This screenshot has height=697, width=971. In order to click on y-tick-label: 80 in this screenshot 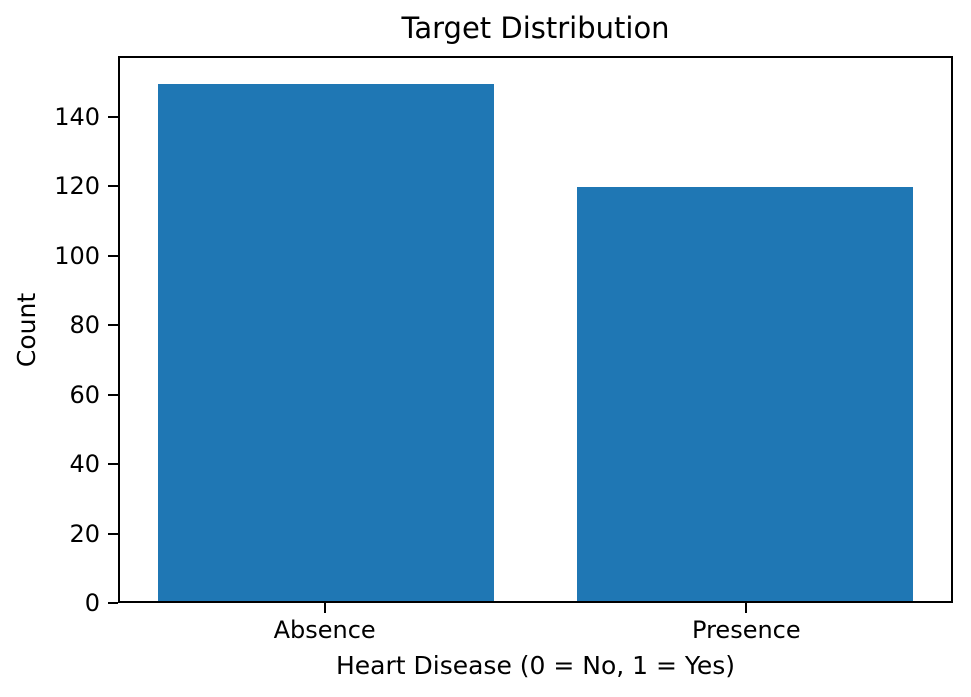, I will do `click(84, 325)`.